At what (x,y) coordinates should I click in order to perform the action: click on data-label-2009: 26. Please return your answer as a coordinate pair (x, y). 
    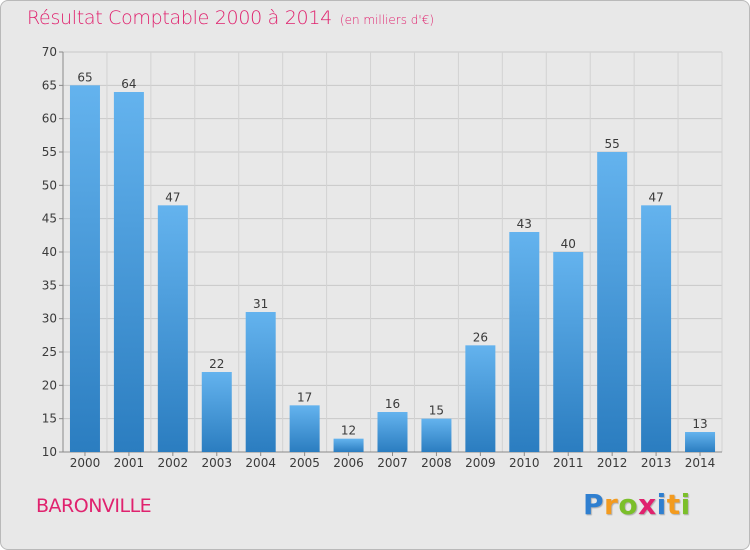
    Looking at the image, I should click on (480, 337).